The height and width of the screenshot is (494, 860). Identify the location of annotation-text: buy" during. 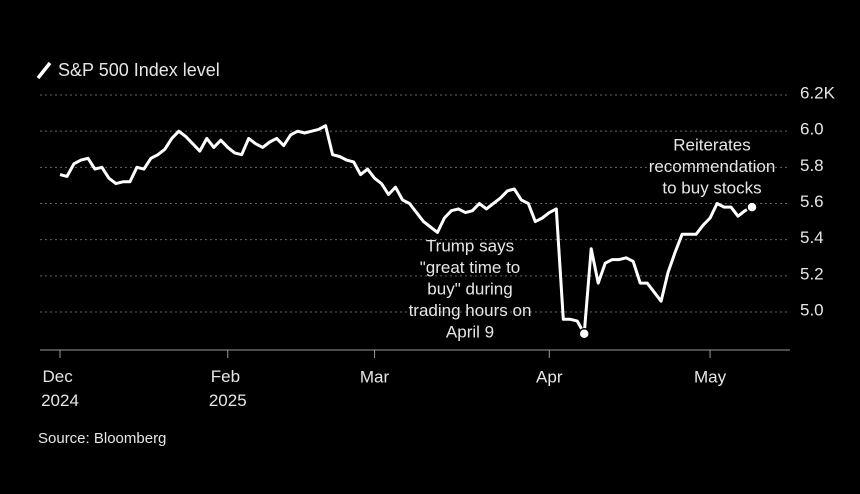
(469, 288).